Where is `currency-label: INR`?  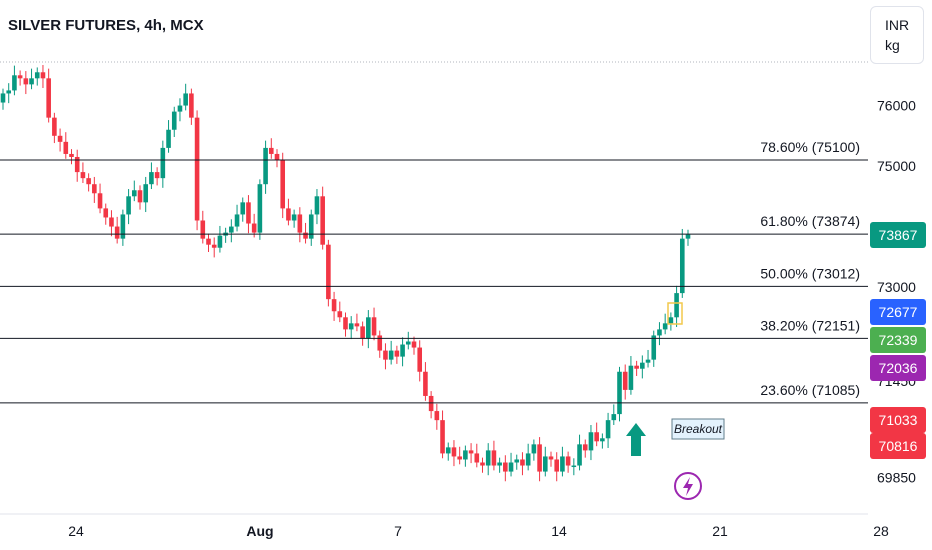
currency-label: INR is located at coordinates (897, 25).